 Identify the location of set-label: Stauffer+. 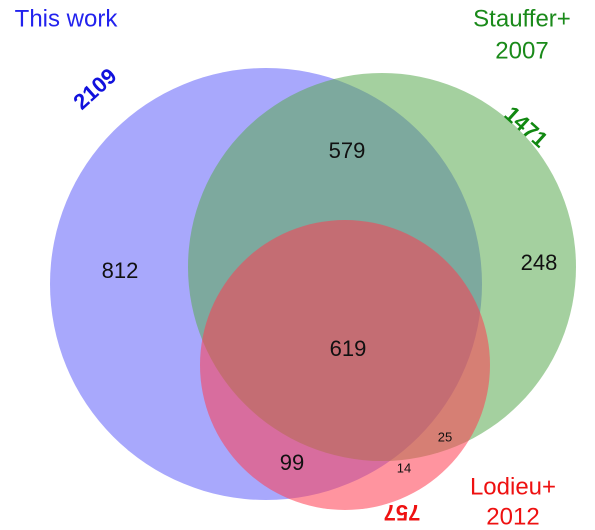
(522, 18).